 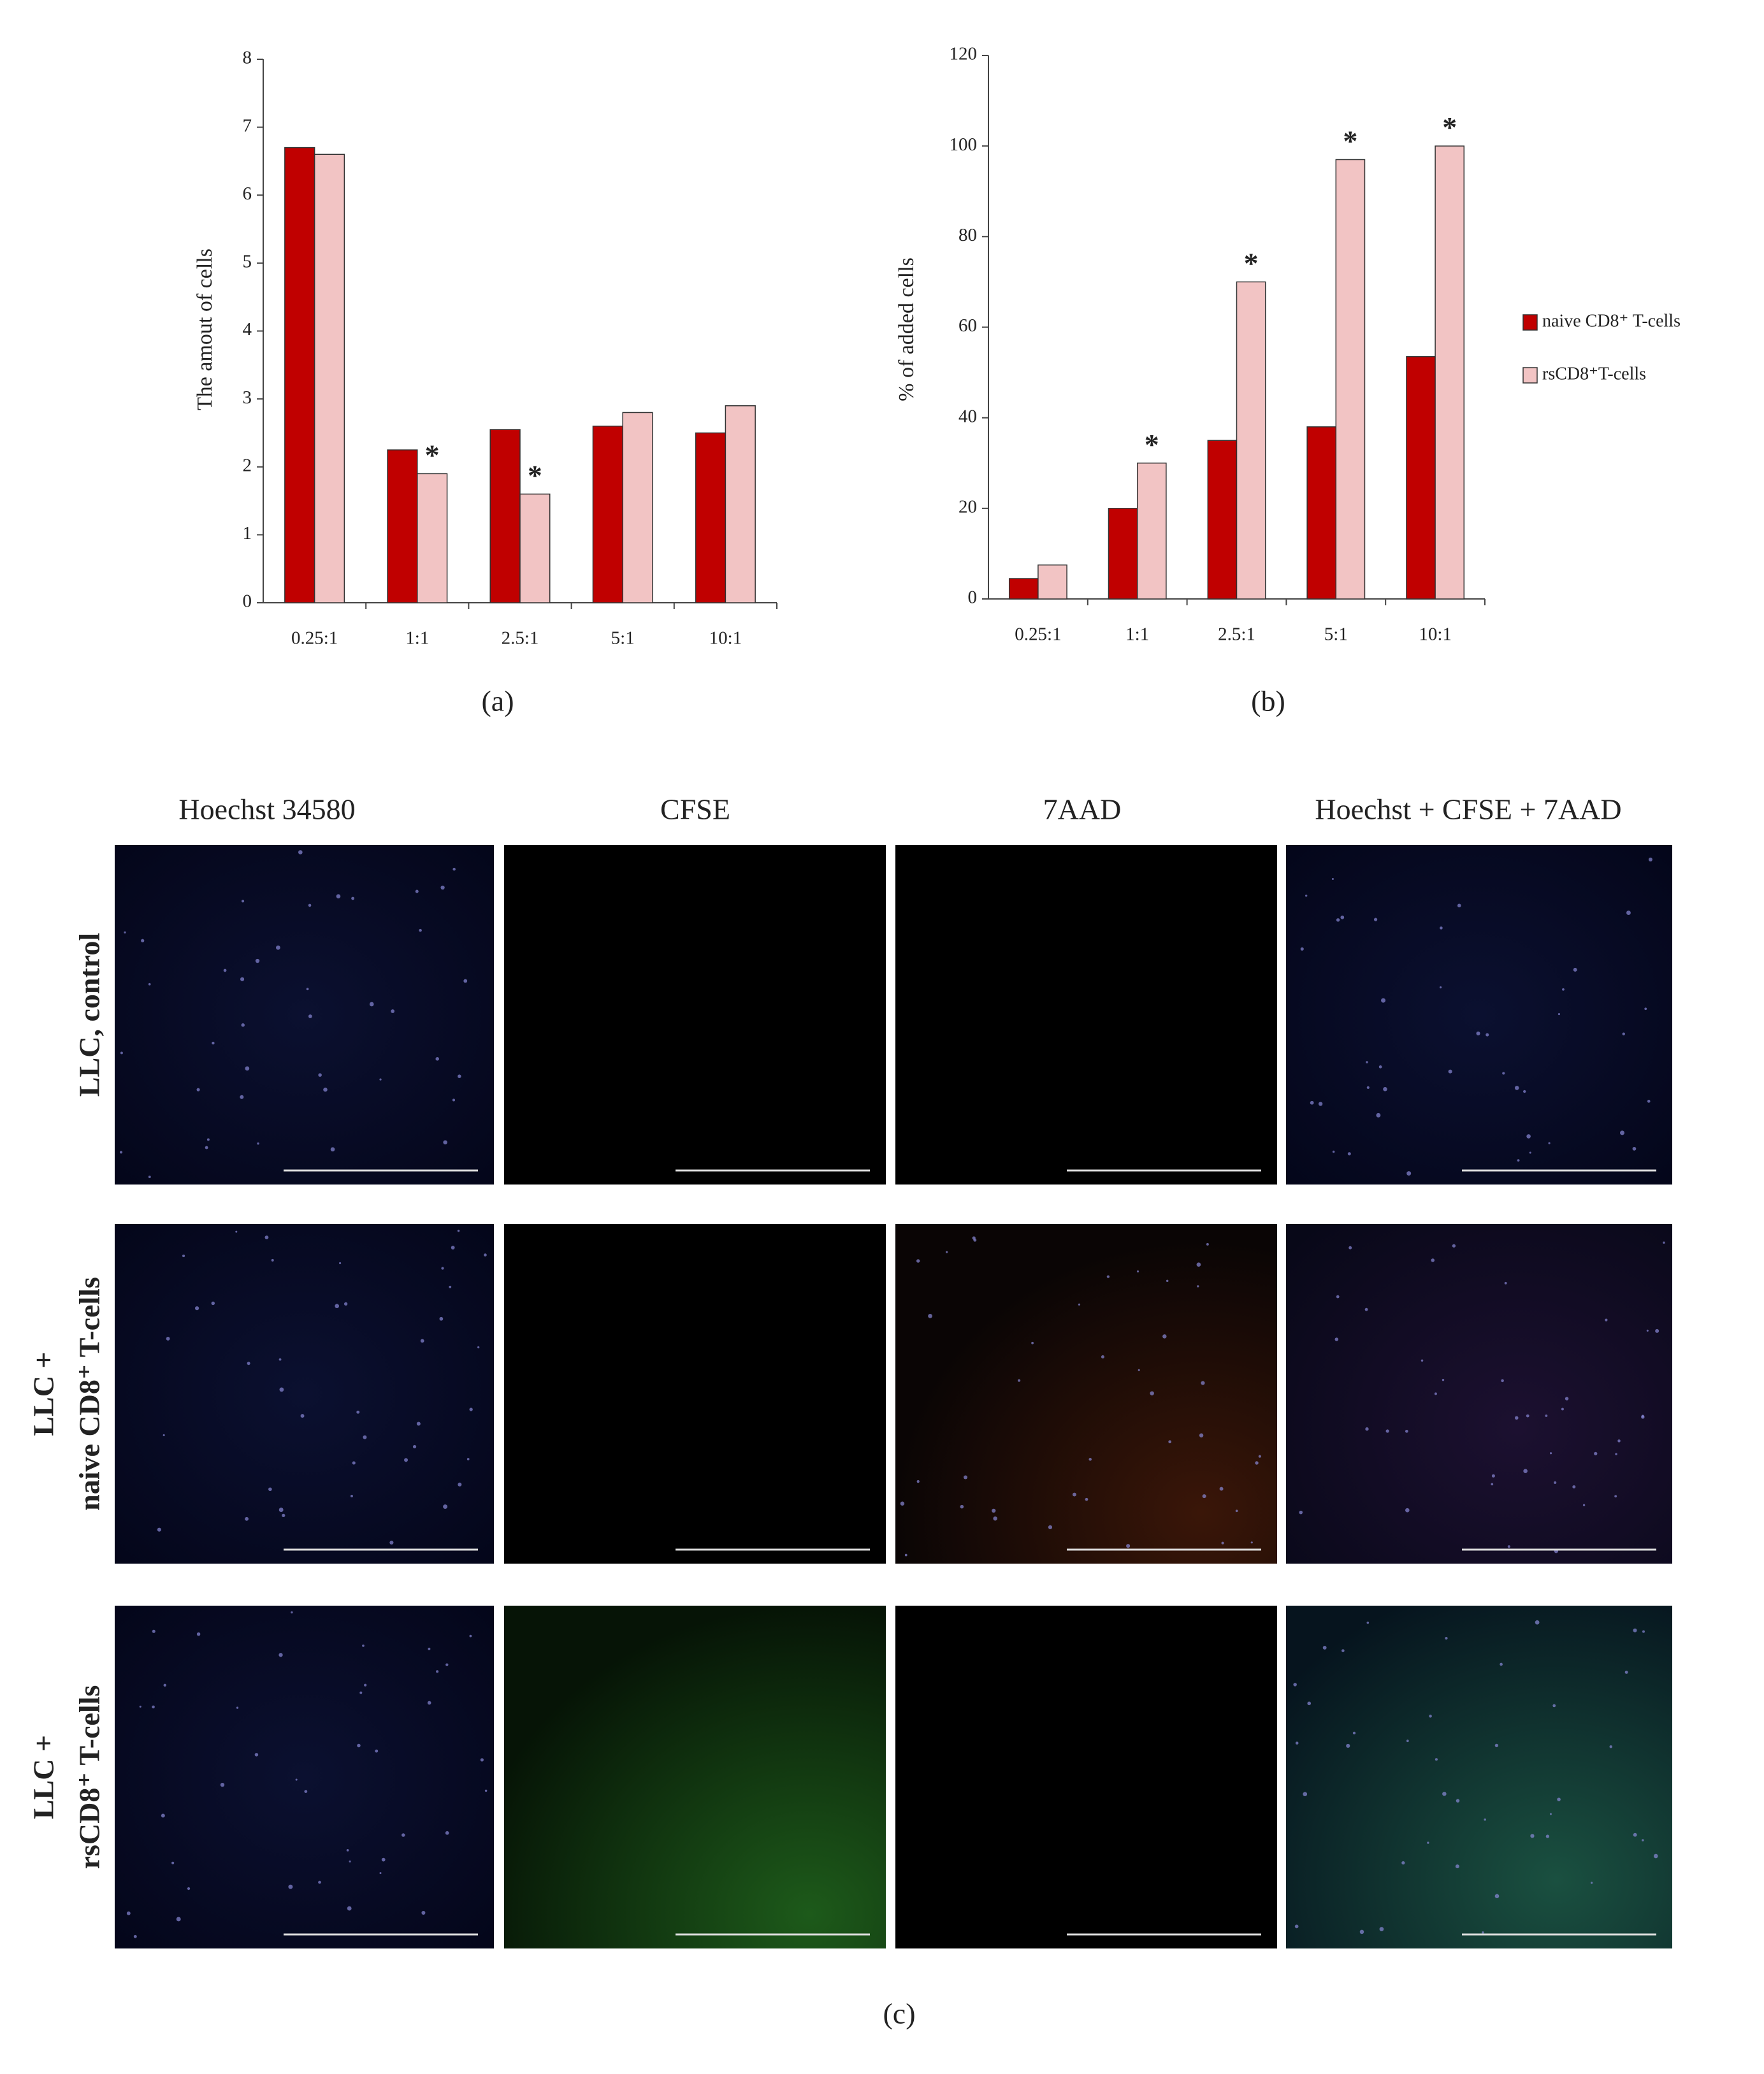 I want to click on panel-label: (c), so click(x=899, y=2014).